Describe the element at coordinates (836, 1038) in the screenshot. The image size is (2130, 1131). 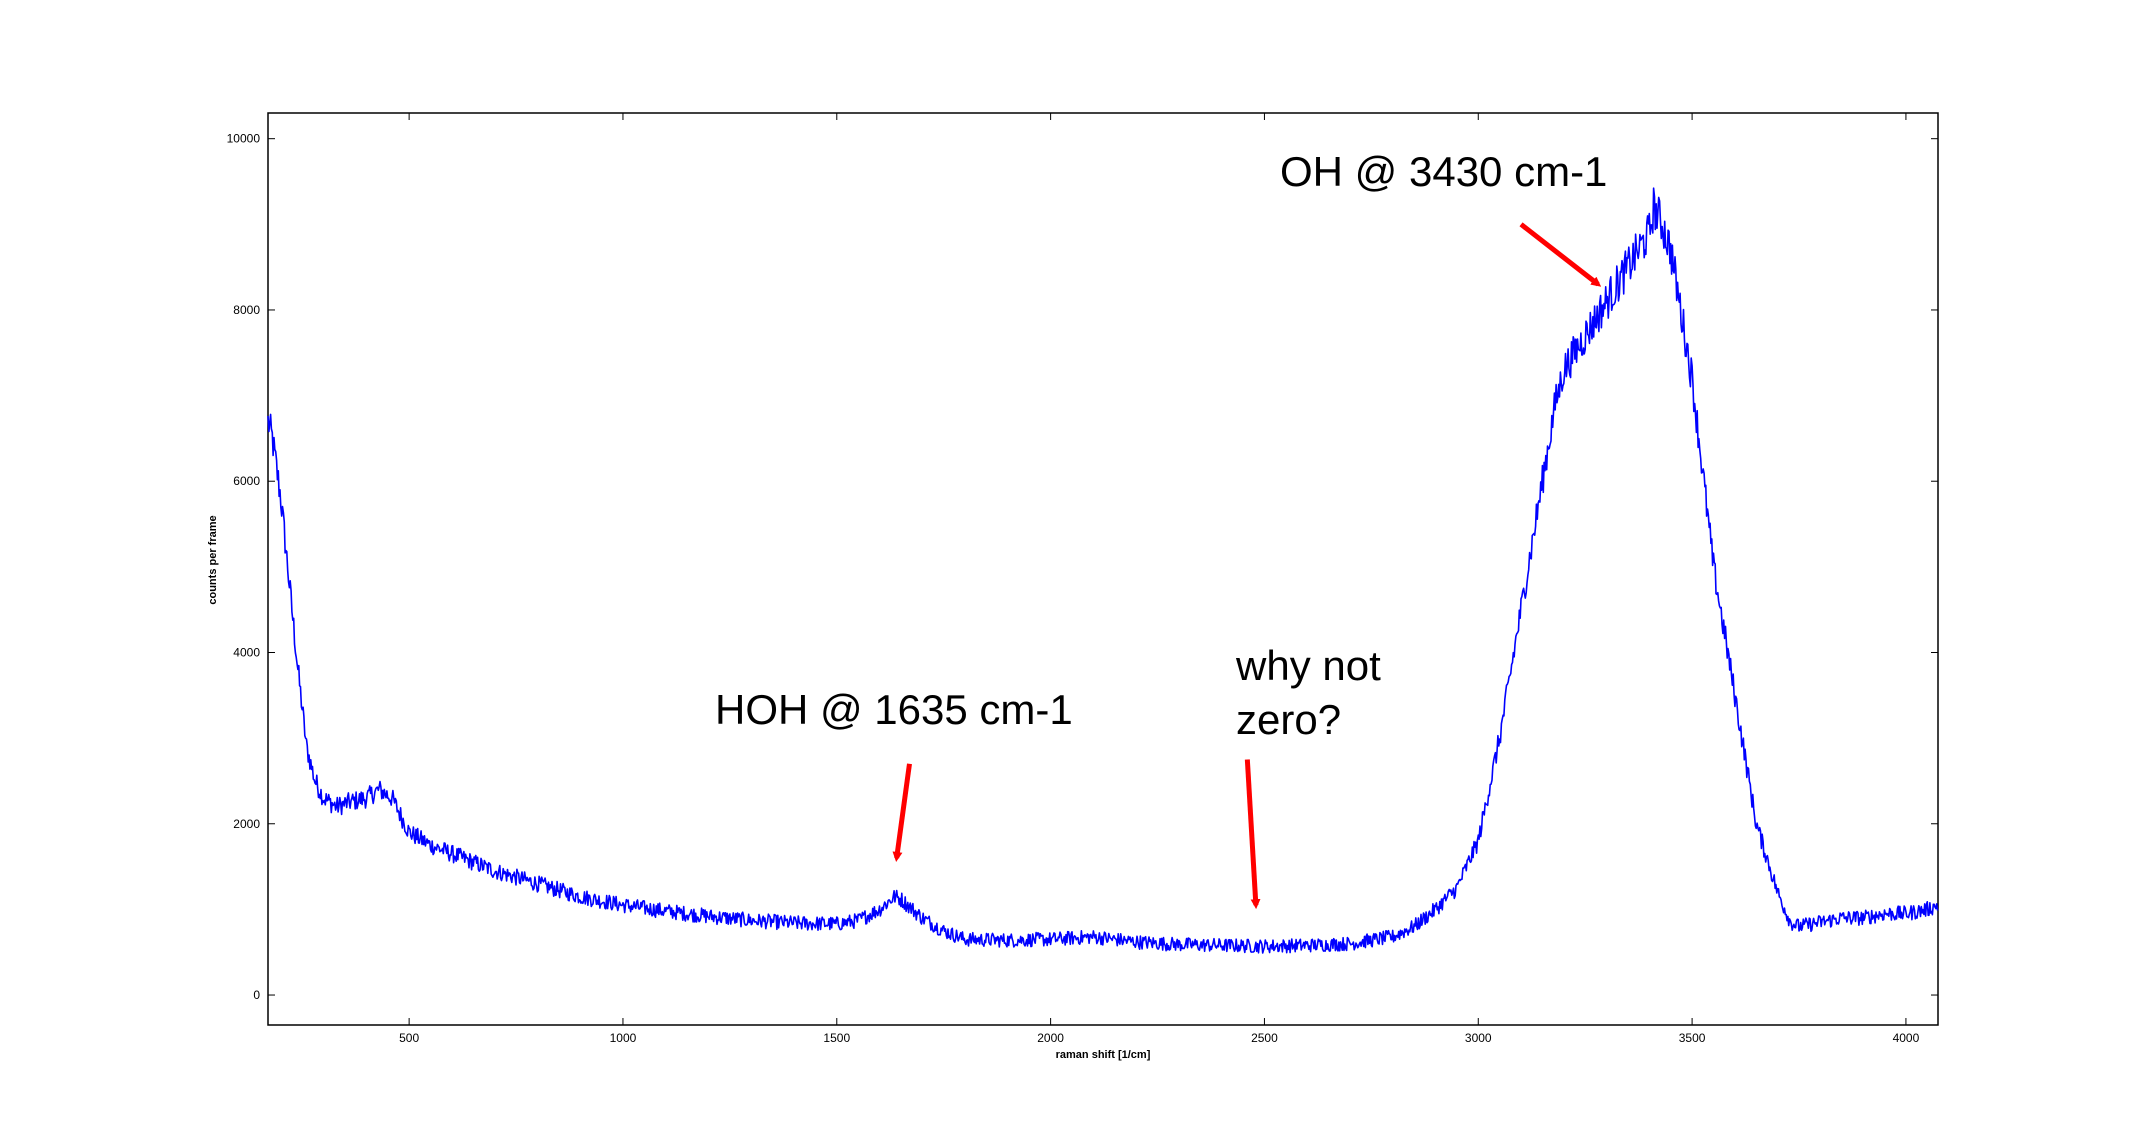
I see `x-tick-label: 1500` at that location.